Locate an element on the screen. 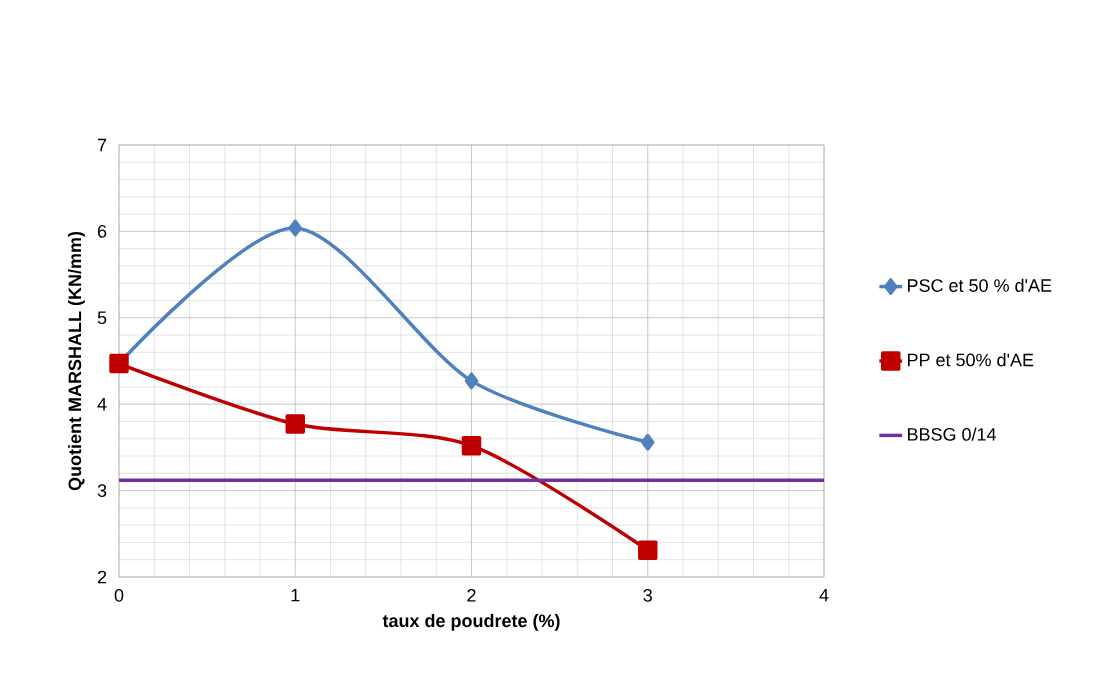  legend-label: BBSG 0/14 is located at coordinates (952, 434).